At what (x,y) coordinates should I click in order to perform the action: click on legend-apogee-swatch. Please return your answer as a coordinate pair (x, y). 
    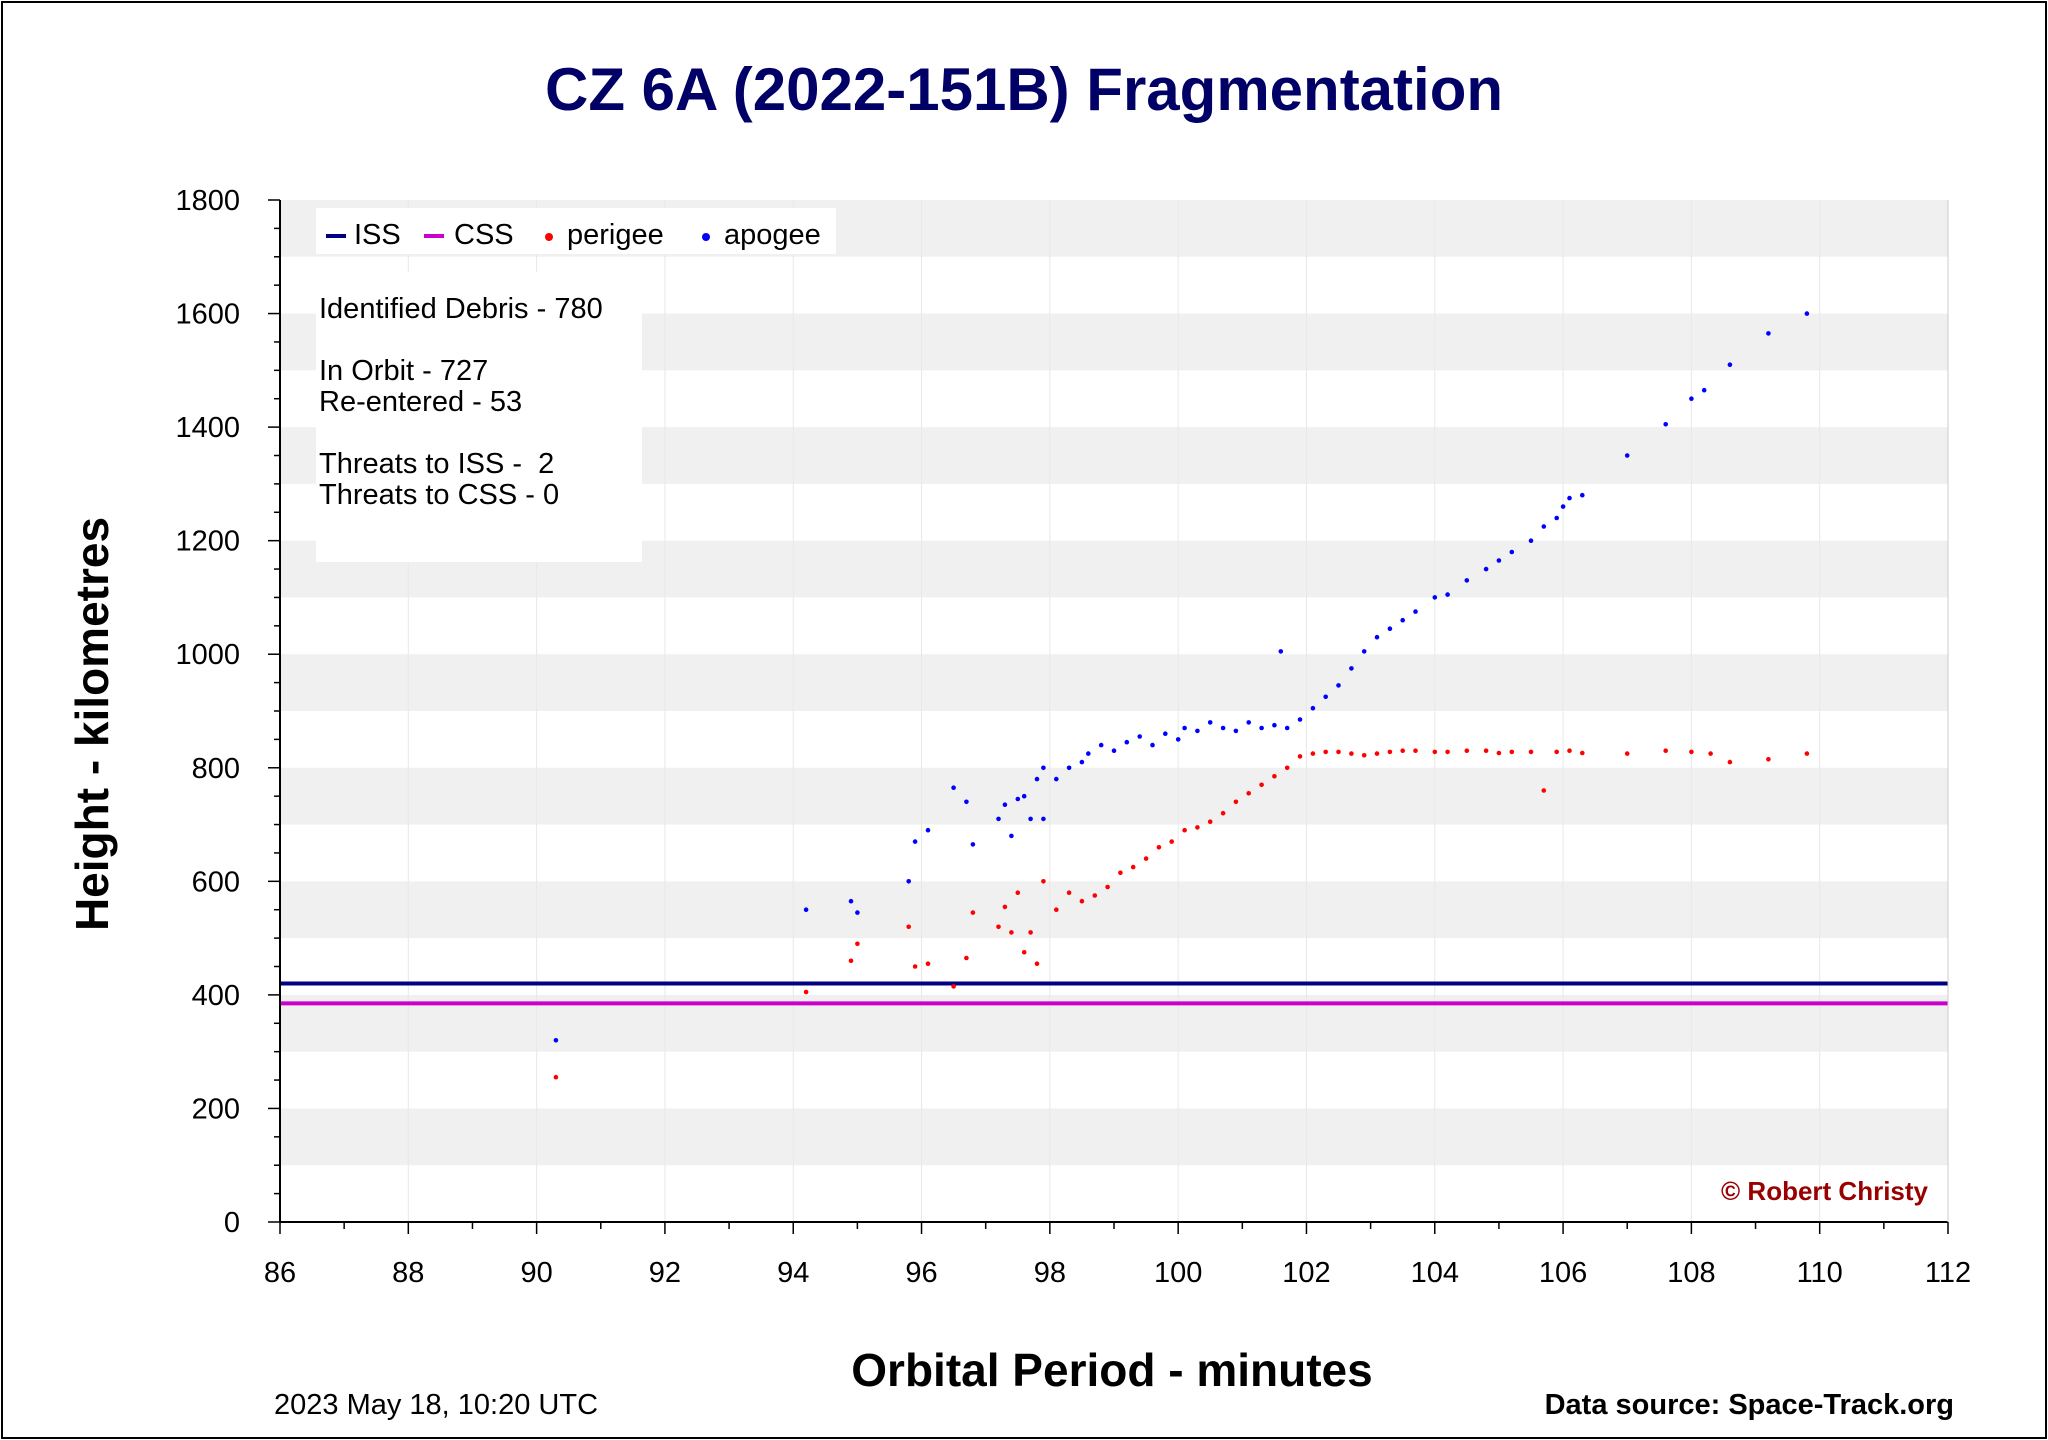
    Looking at the image, I should click on (706, 237).